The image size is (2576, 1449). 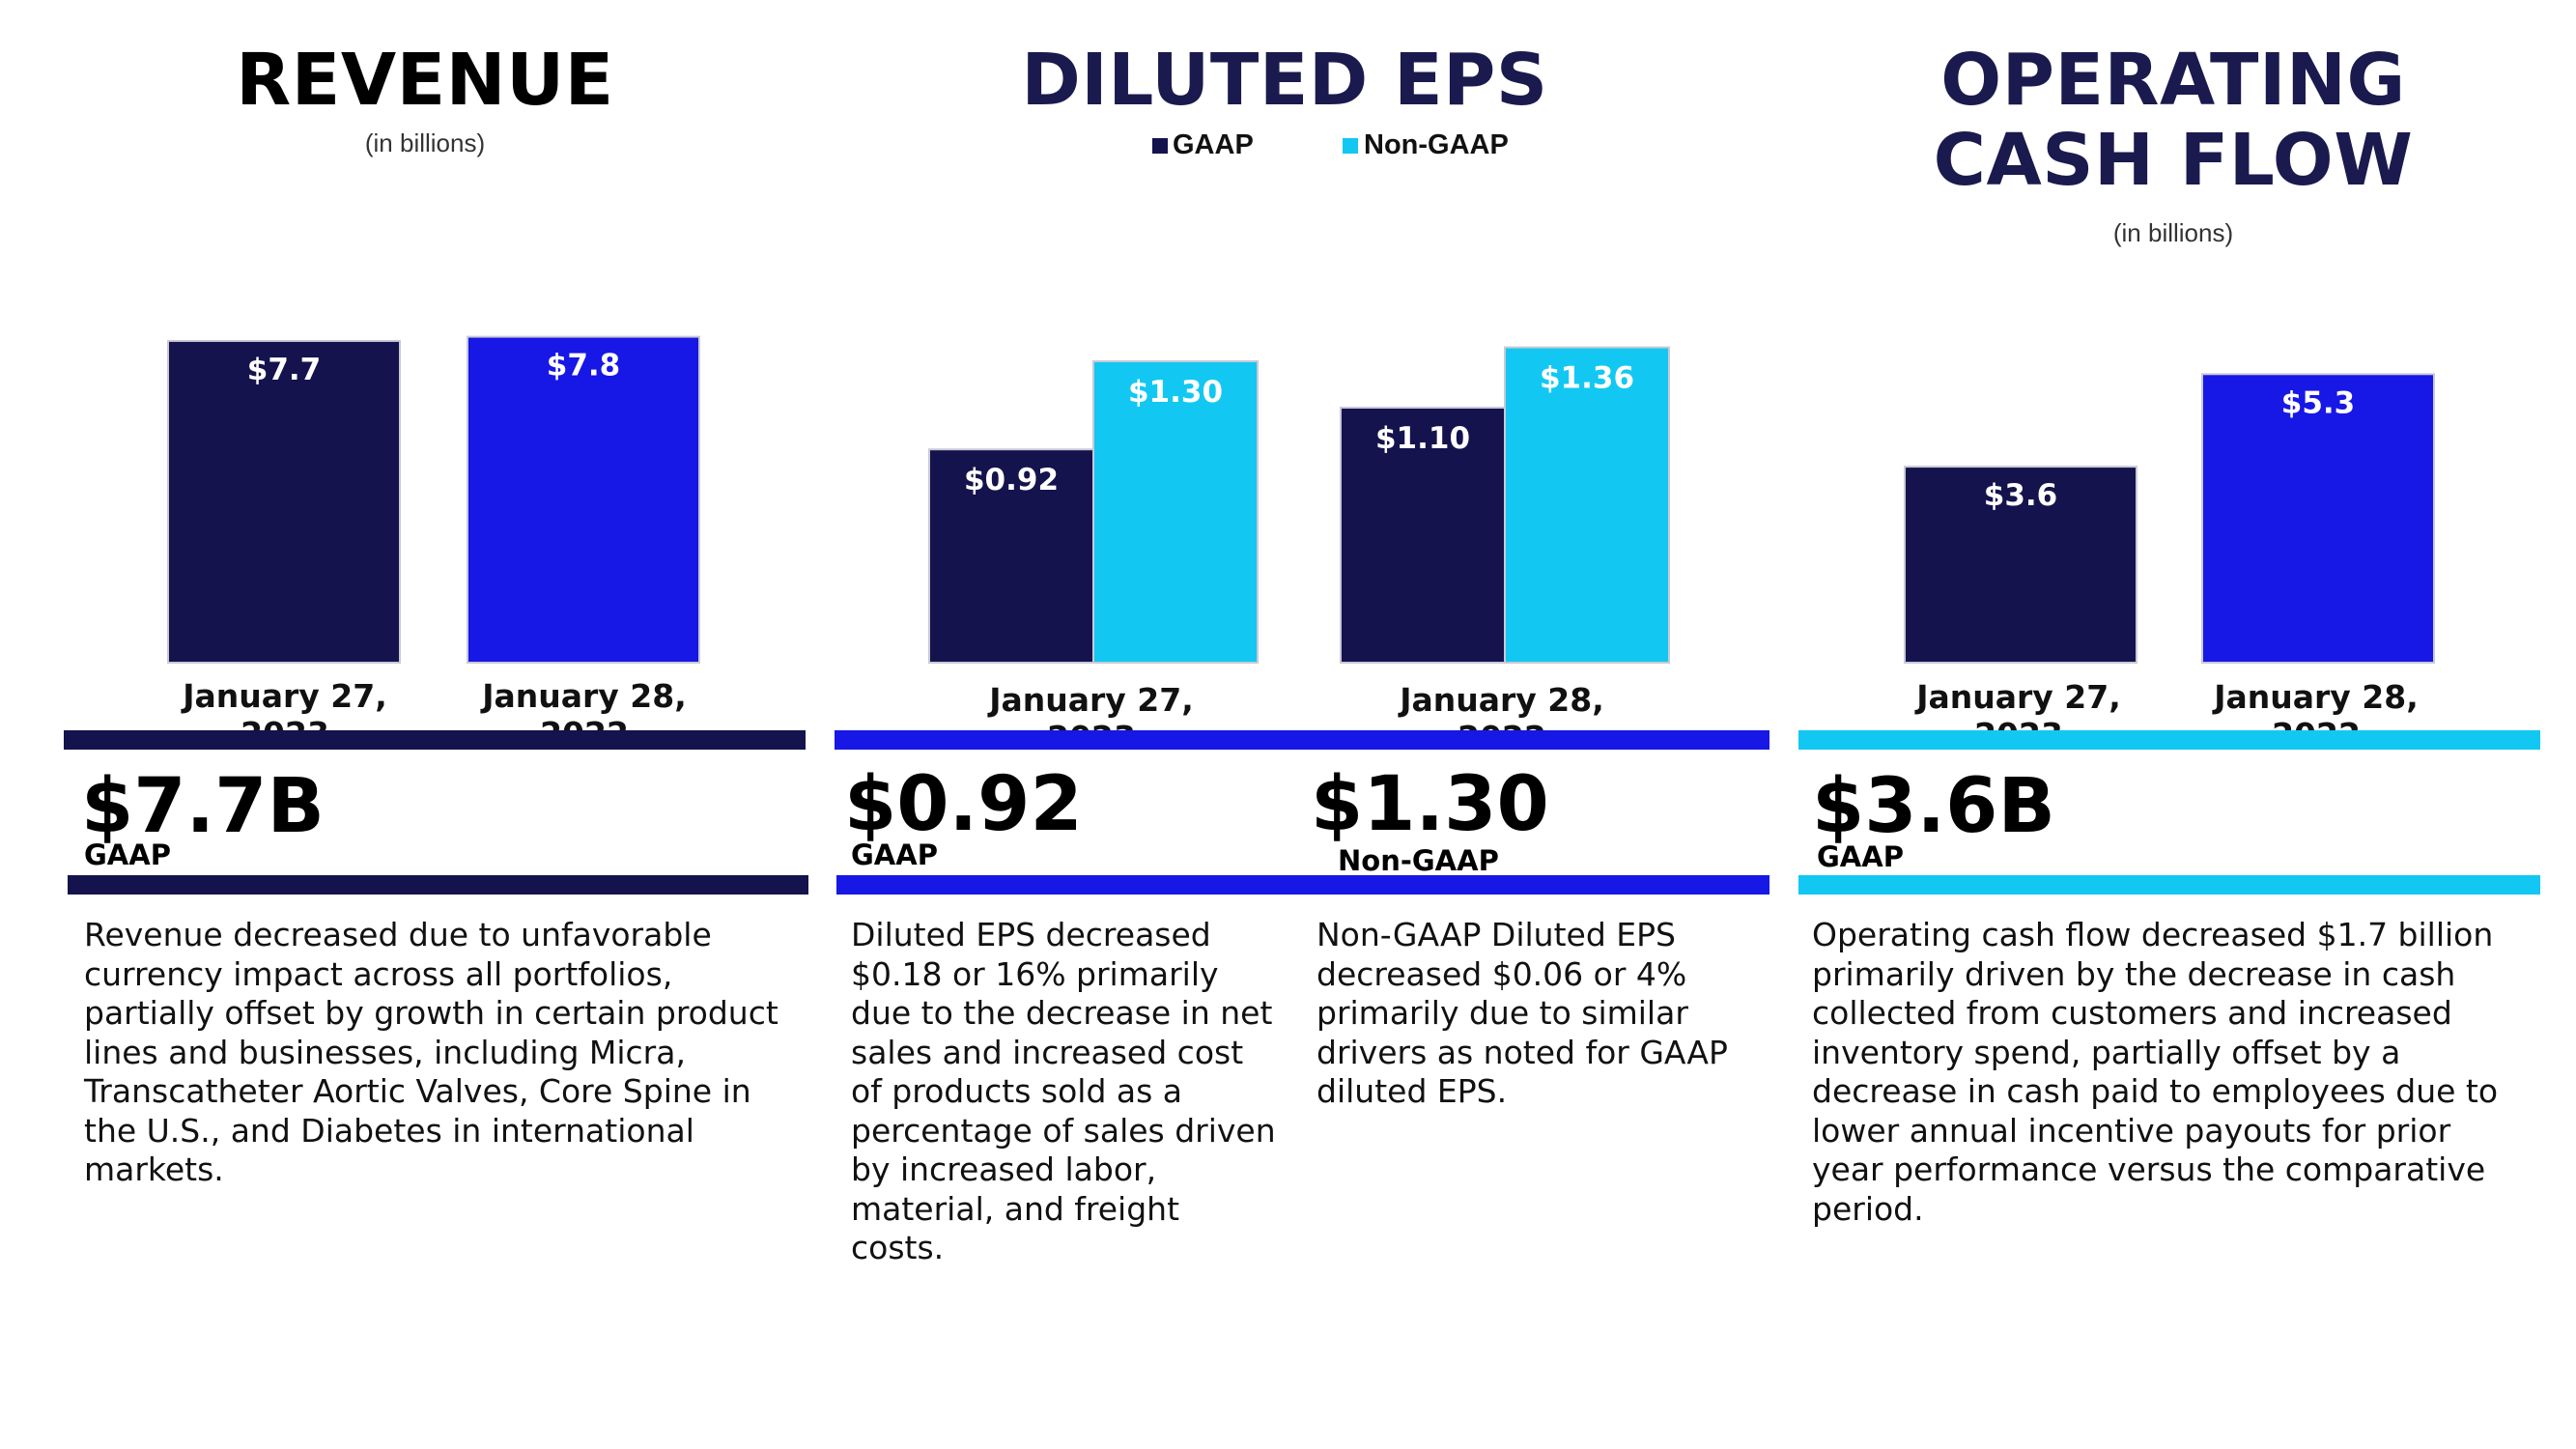 I want to click on ocf-bar-label-0: $3.6, so click(x=2021, y=495).